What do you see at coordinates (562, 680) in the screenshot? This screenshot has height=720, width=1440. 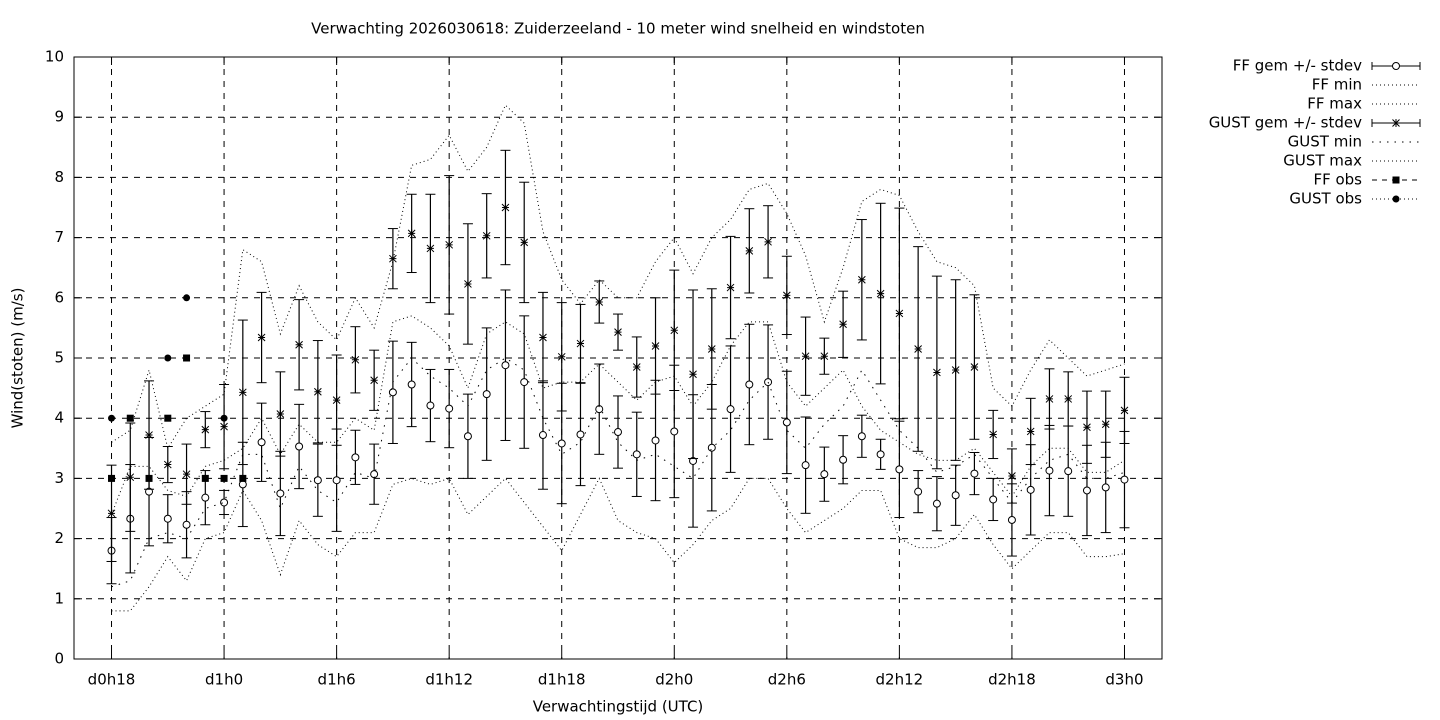 I see `x-tick-label: d1h18` at bounding box center [562, 680].